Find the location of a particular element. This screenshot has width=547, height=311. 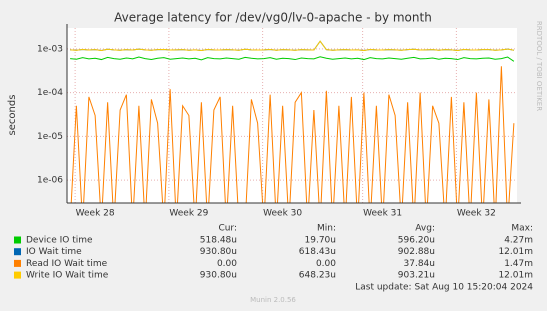

legend-header: Avg: is located at coordinates (425, 229).